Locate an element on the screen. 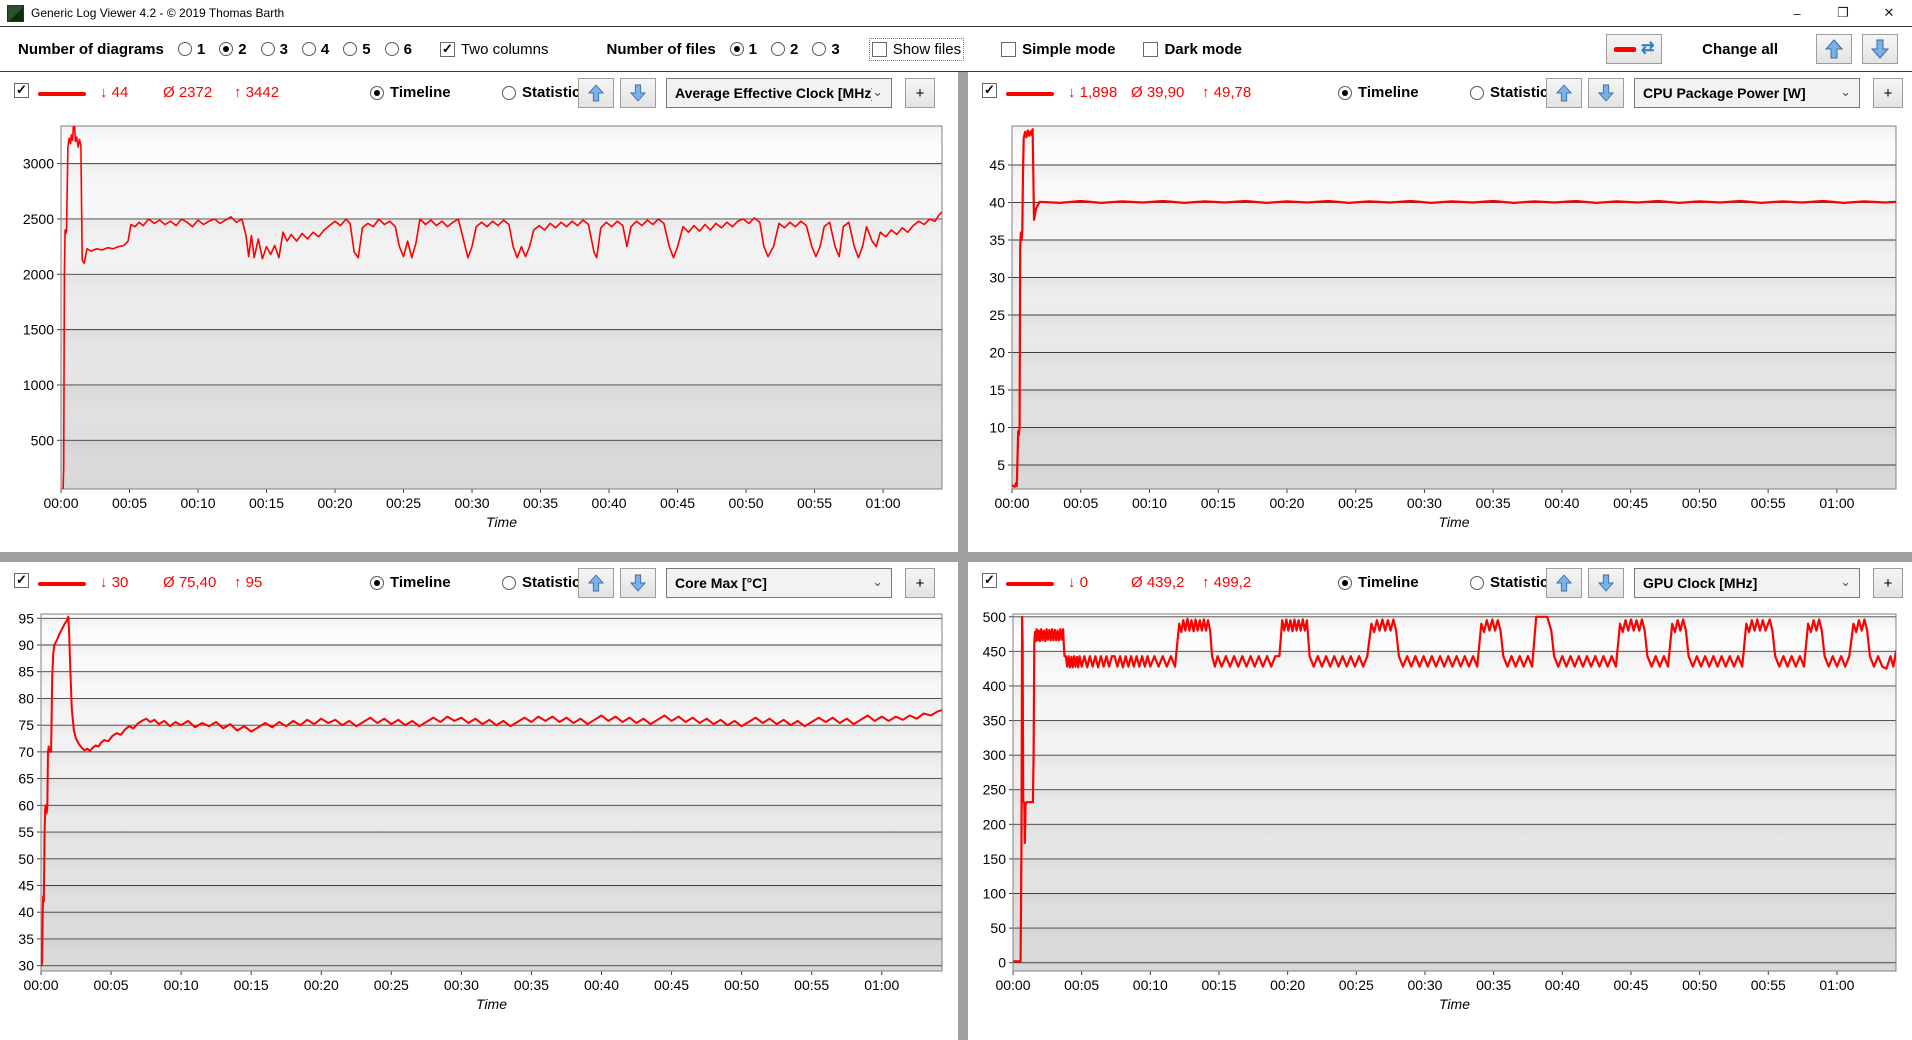 This screenshot has width=1912, height=1040. check-icon: ✓ is located at coordinates (989, 579).